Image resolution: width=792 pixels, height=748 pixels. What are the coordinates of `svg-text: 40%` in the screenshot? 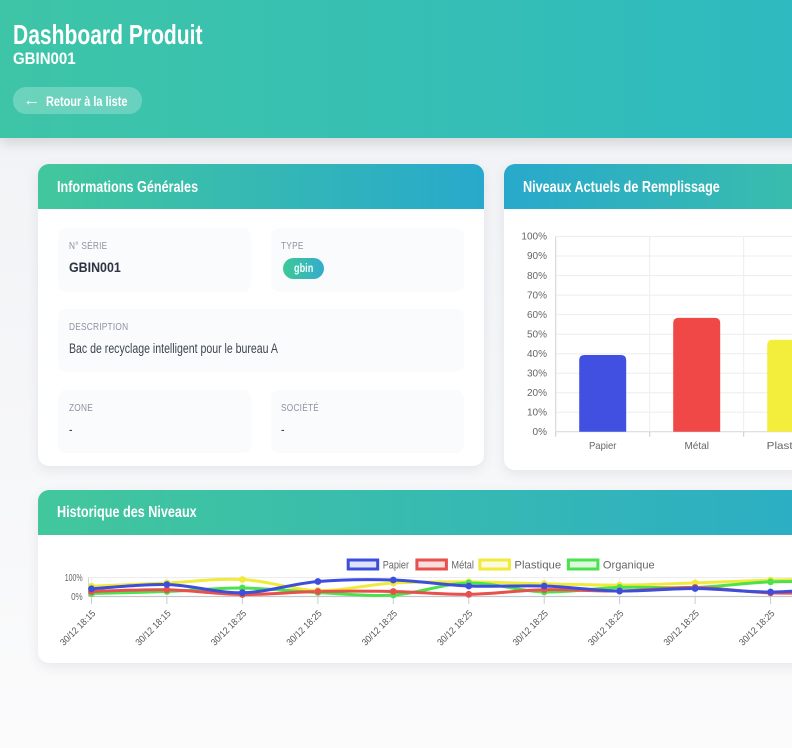 It's located at (536, 353).